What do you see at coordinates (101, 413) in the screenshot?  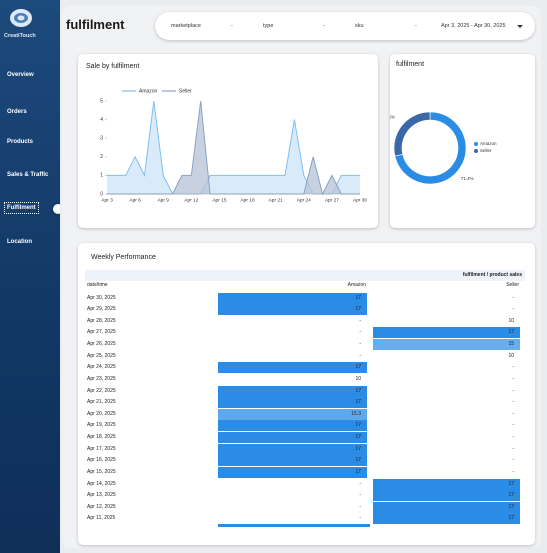 I see `table-cell: Apr 20, 2025` at bounding box center [101, 413].